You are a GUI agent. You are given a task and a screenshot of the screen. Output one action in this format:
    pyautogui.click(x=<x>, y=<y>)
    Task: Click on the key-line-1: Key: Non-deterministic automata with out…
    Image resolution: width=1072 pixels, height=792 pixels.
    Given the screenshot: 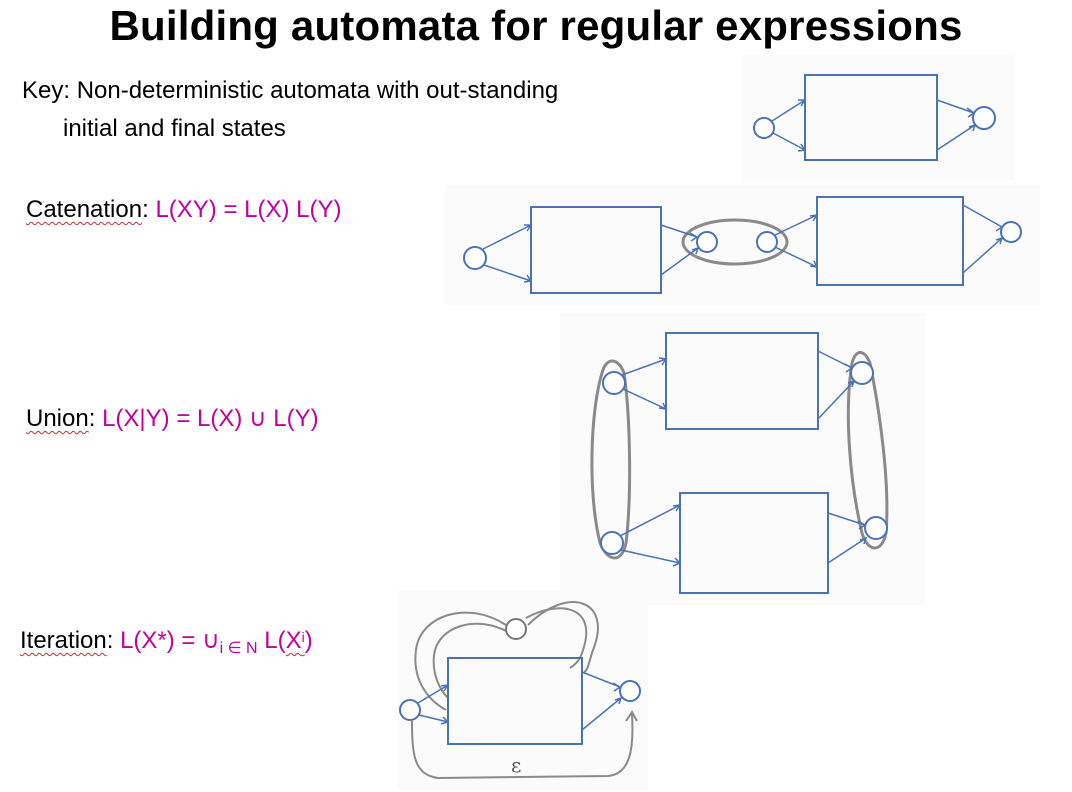 What is the action you would take?
    pyautogui.click(x=290, y=90)
    